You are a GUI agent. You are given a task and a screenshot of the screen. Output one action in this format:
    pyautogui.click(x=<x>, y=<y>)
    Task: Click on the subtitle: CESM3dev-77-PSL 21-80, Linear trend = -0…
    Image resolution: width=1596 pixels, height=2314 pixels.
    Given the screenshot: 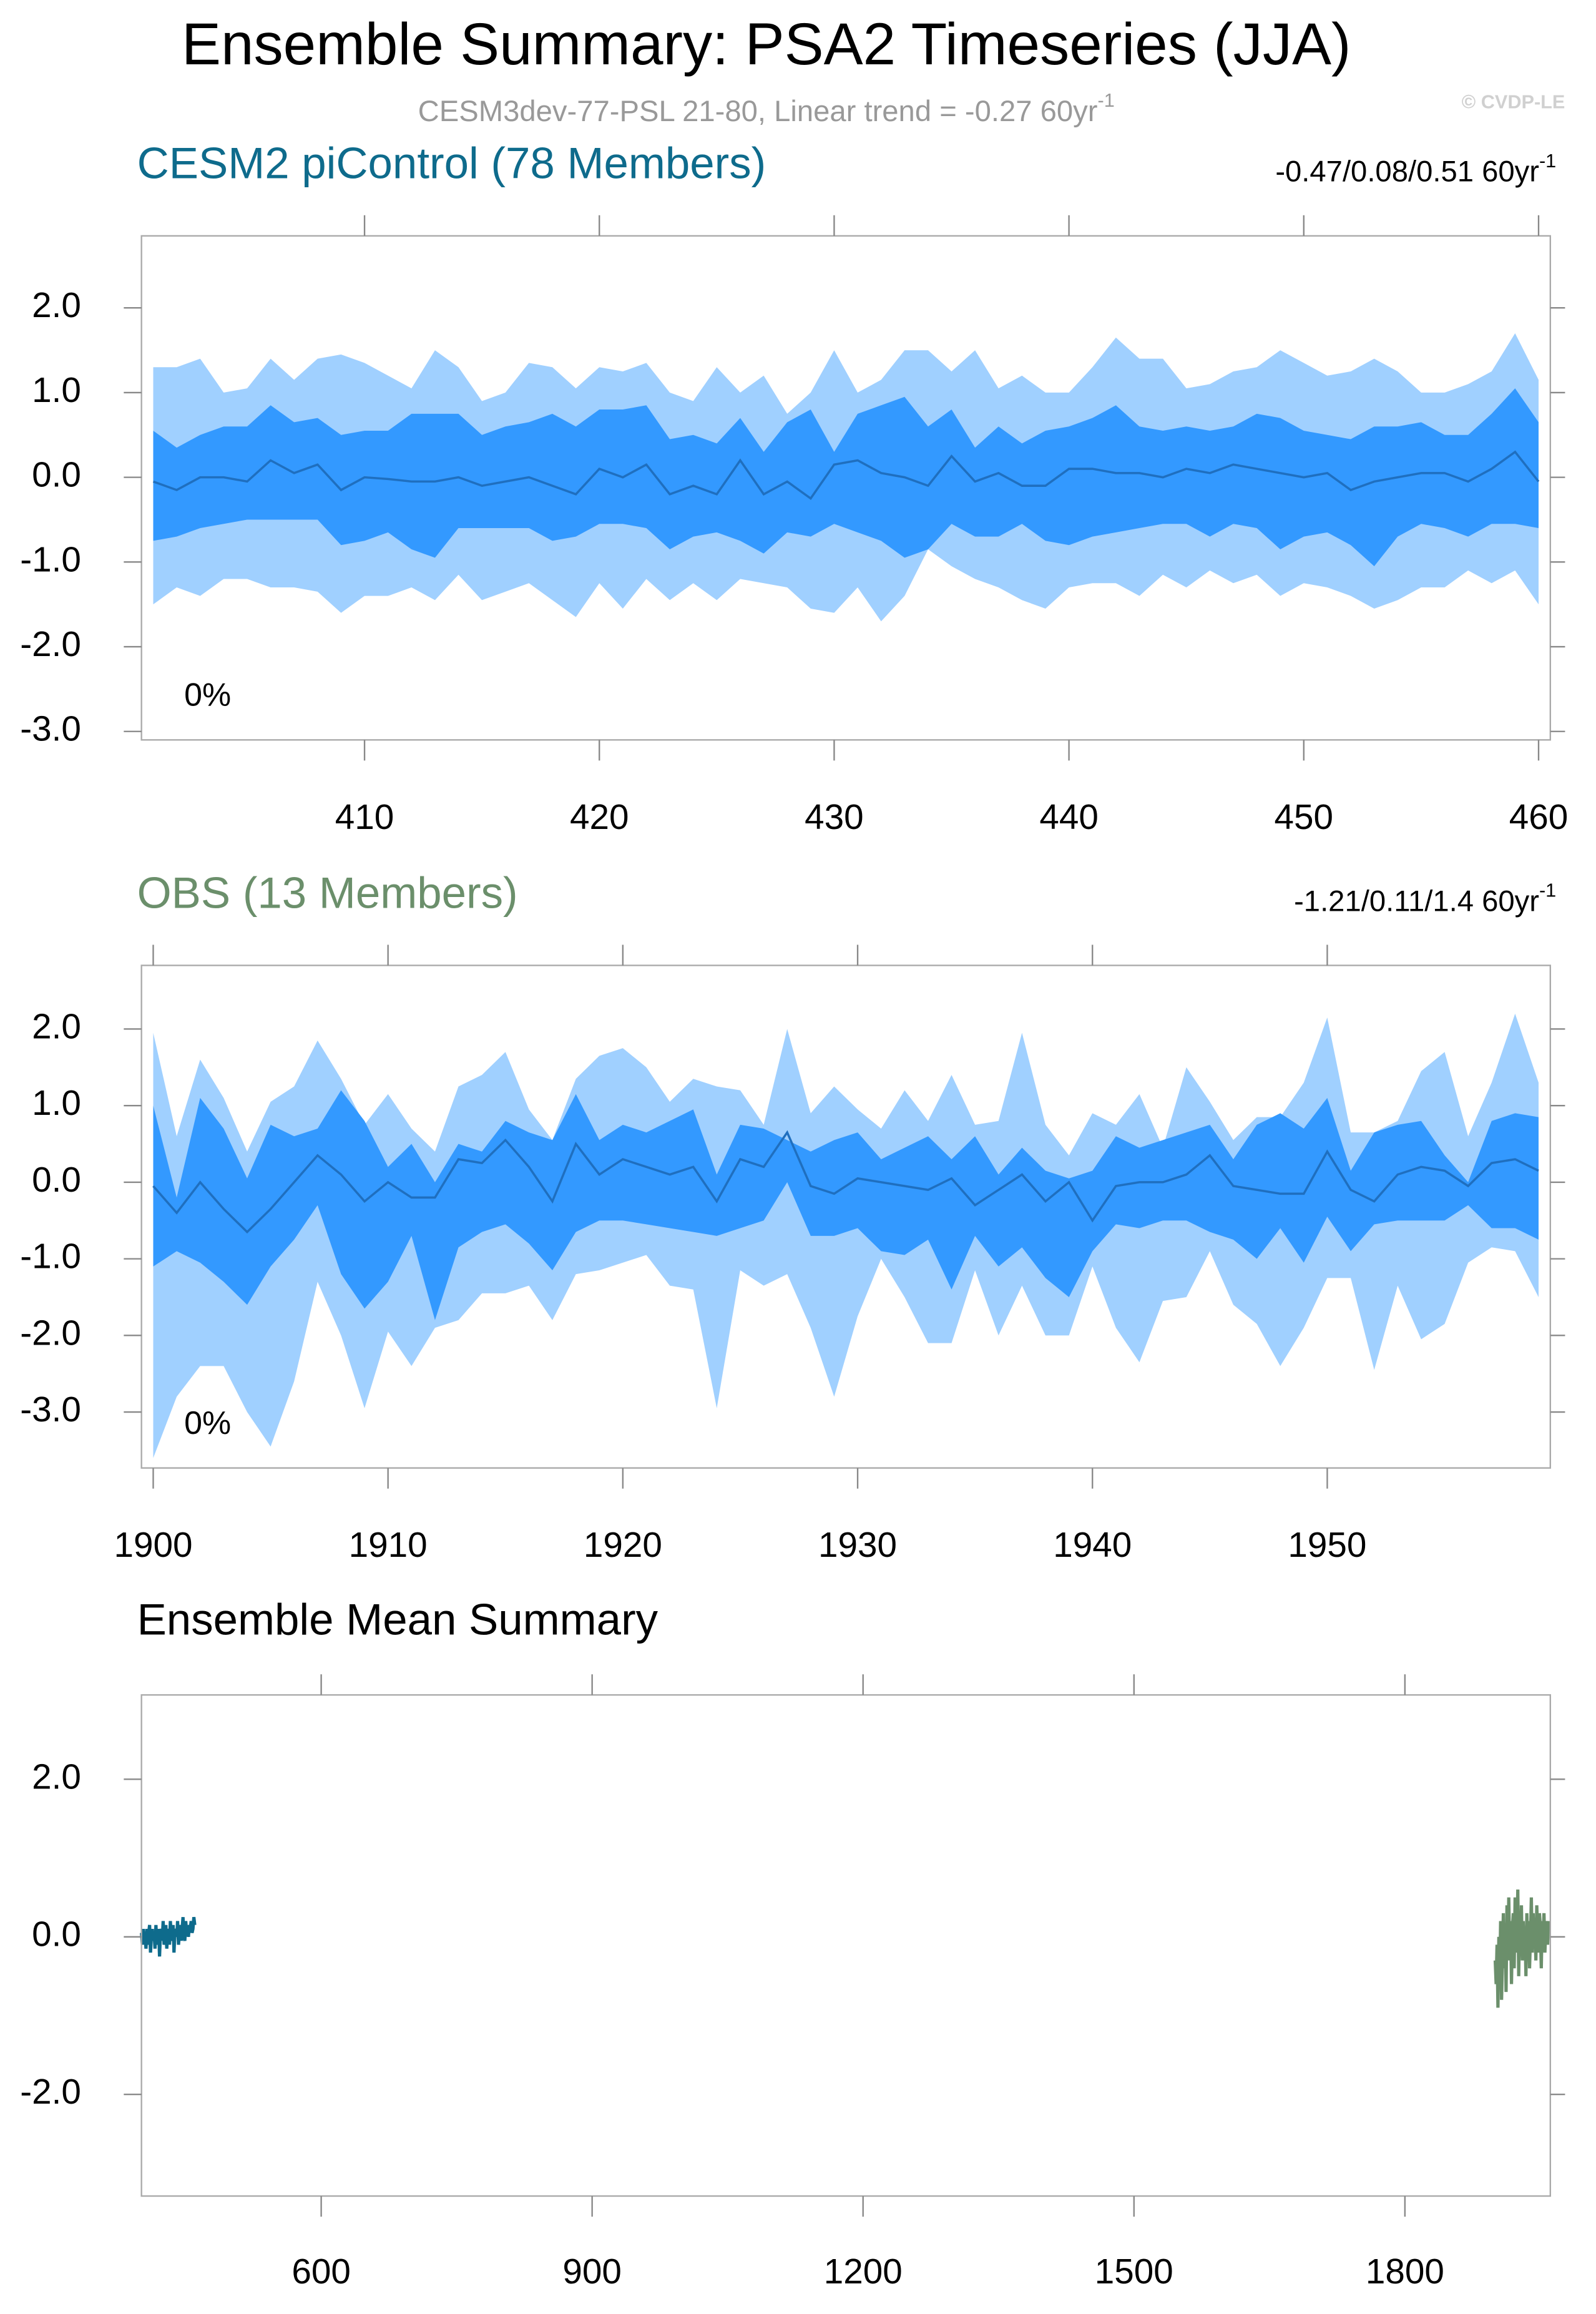 What is the action you would take?
    pyautogui.click(x=766, y=108)
    